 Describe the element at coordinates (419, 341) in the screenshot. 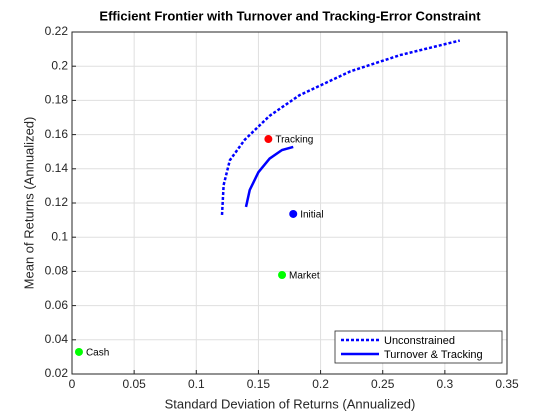

I see `legend-label: Unconstrained` at that location.